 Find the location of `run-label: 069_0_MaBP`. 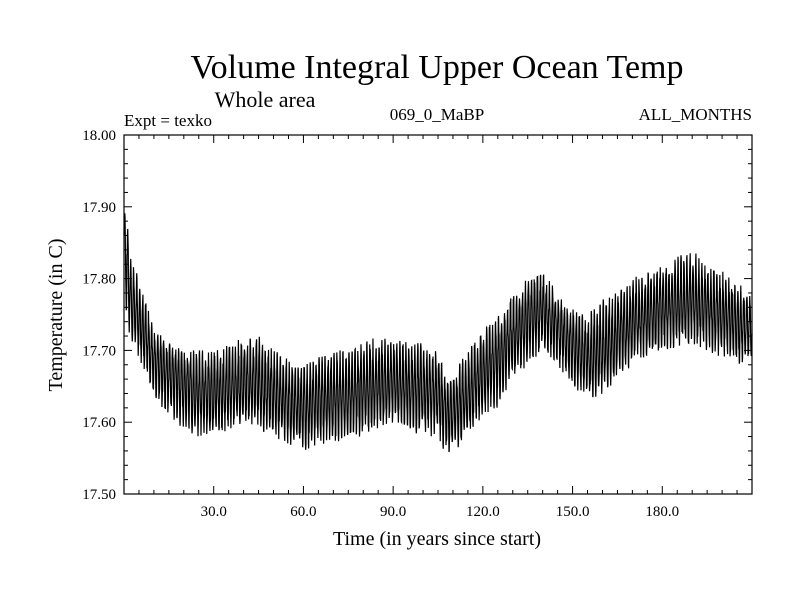

run-label: 069_0_MaBP is located at coordinates (437, 114).